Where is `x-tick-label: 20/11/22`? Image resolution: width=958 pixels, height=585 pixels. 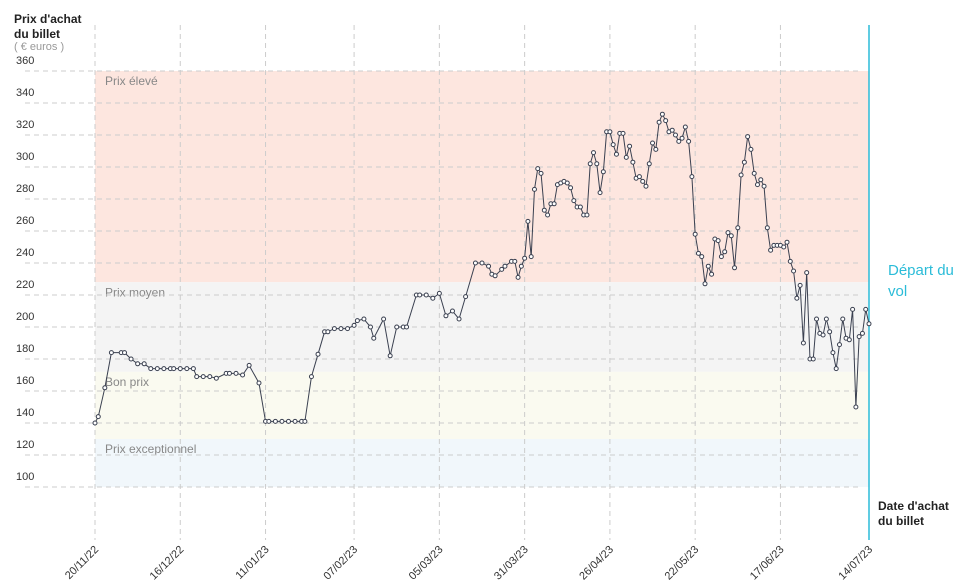 x-tick-label: 20/11/22 is located at coordinates (82, 563).